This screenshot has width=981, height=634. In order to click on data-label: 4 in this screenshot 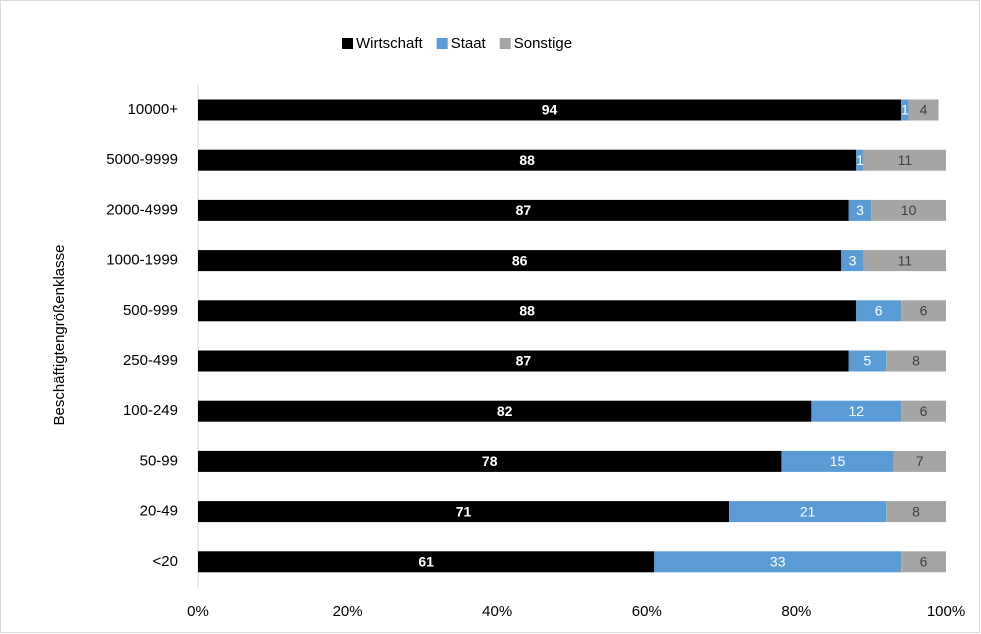, I will do `click(924, 110)`.